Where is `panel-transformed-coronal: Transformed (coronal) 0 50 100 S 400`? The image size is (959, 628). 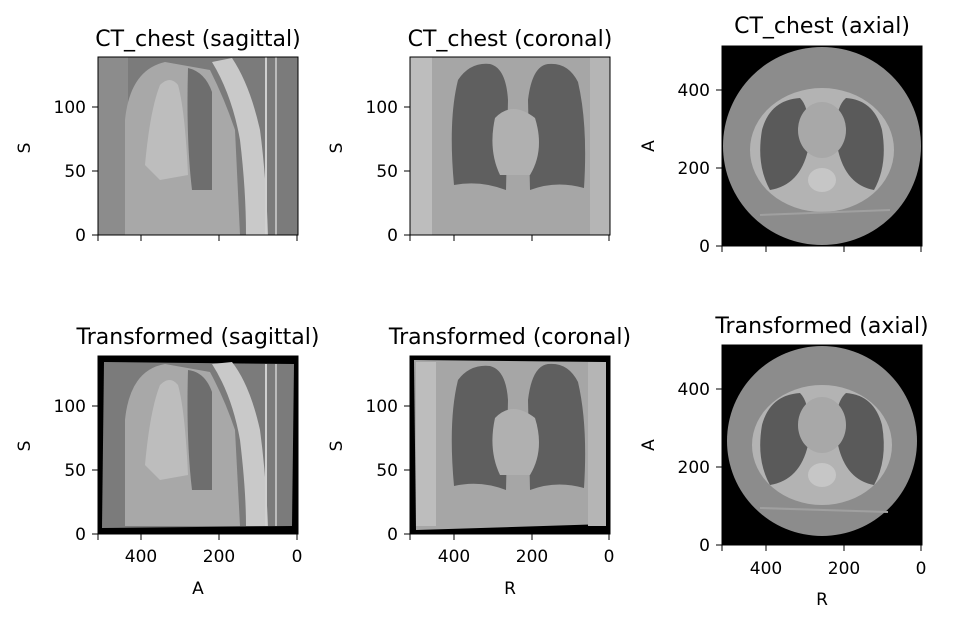
panel-transformed-coronal: Transformed (coronal) 0 50 100 S 400 is located at coordinates (479, 462).